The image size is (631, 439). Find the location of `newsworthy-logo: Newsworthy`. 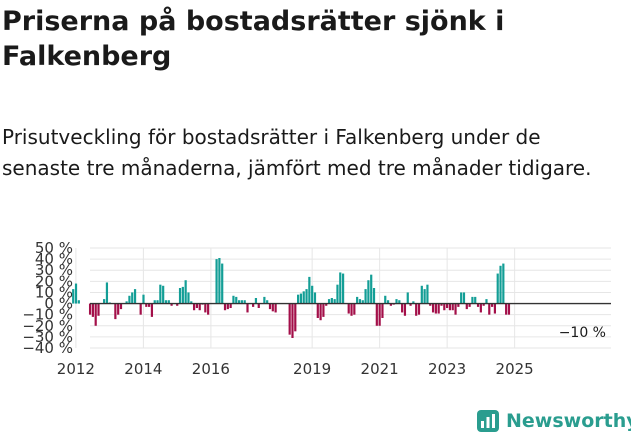

newsworthy-logo: Newsworthy is located at coordinates (553, 421).